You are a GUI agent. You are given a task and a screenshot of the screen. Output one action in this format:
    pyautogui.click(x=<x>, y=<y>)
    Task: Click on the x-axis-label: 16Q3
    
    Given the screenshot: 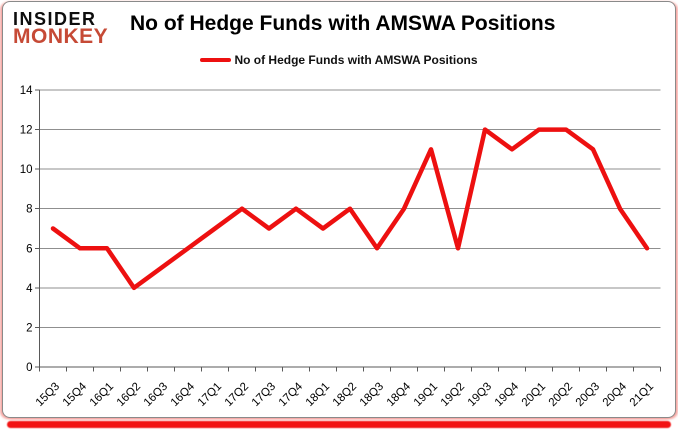 What is the action you would take?
    pyautogui.click(x=156, y=395)
    